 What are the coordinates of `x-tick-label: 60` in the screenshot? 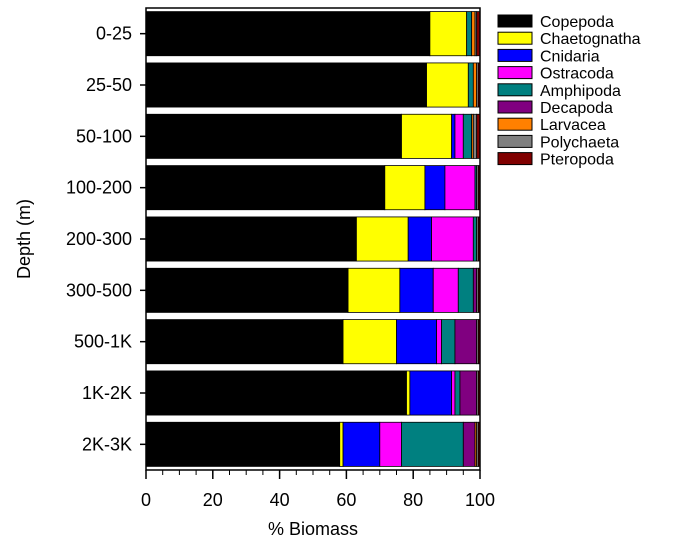 It's located at (346, 500).